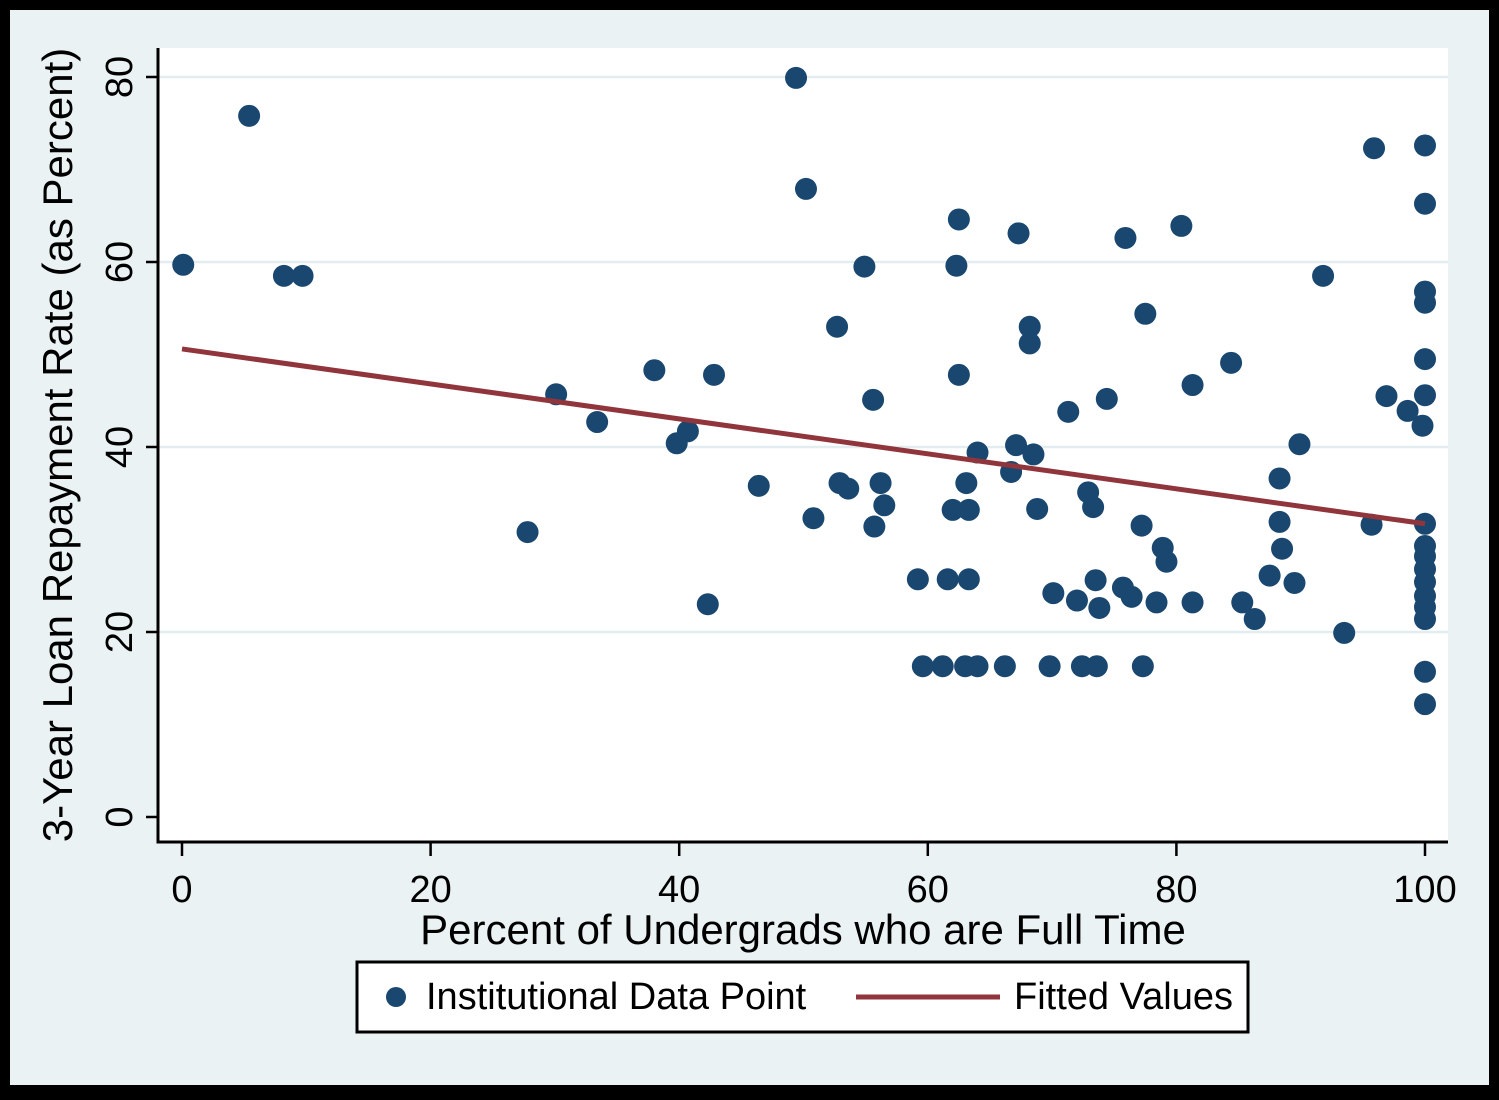  What do you see at coordinates (430, 890) in the screenshot?
I see `x-tick-label-20: 20` at bounding box center [430, 890].